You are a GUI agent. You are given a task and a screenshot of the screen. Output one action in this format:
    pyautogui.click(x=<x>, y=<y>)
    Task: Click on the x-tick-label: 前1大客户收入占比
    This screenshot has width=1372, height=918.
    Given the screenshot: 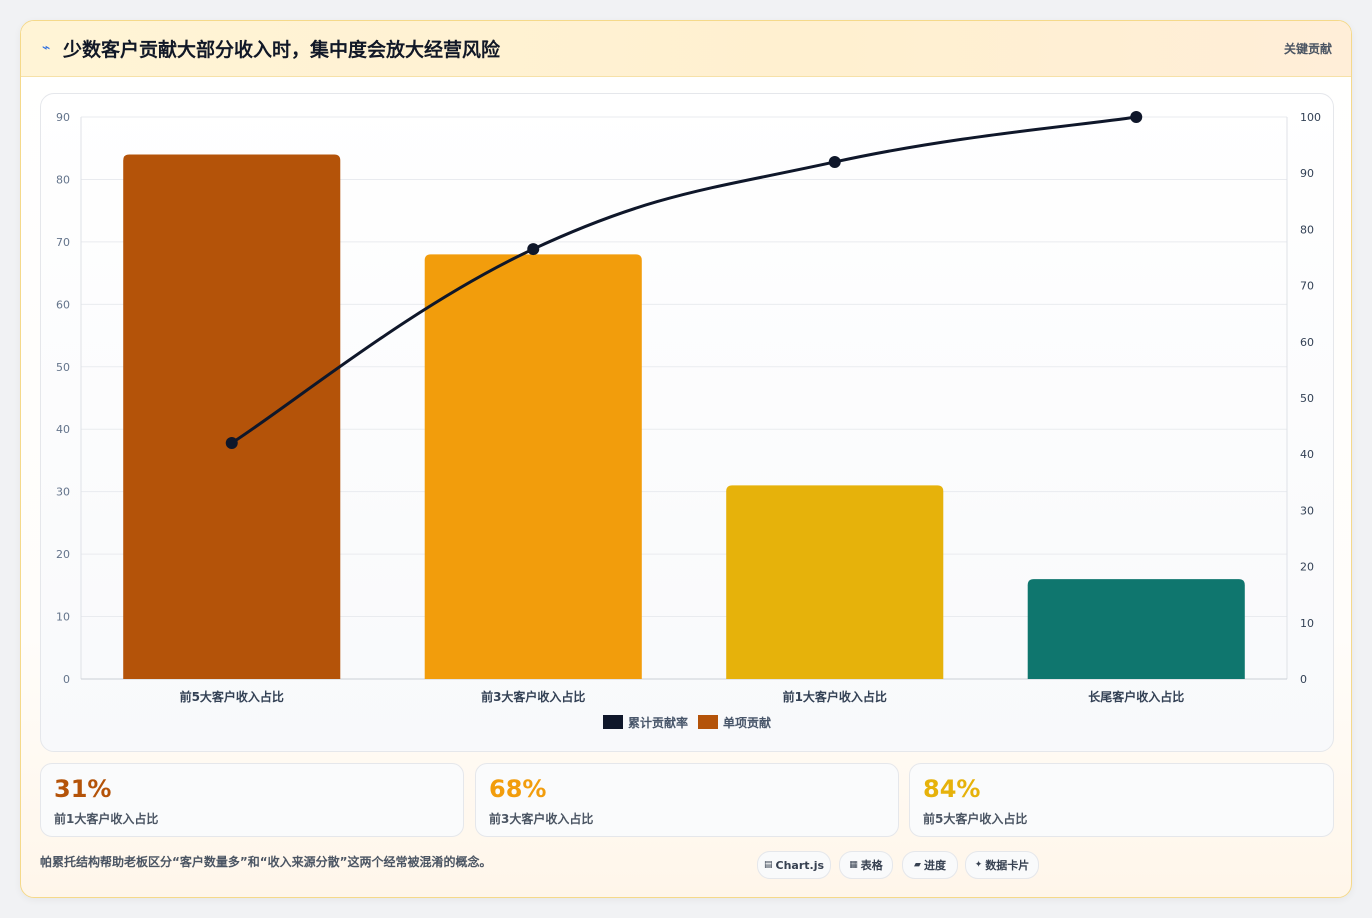 What is the action you would take?
    pyautogui.click(x=835, y=696)
    